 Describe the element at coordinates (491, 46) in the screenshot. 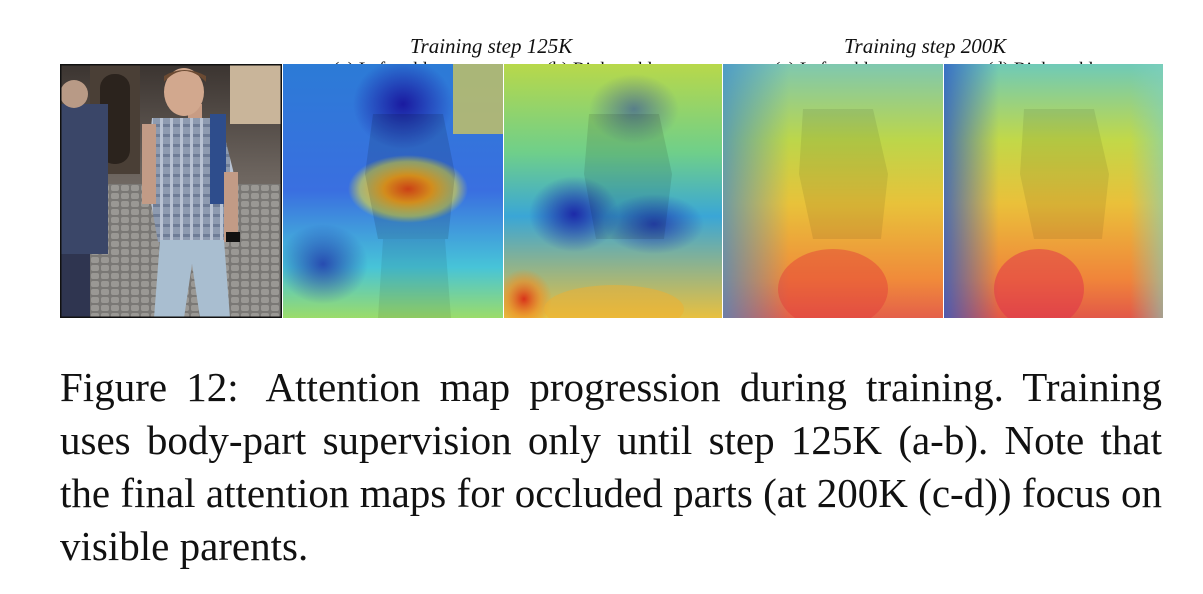

I see `training-step-125k-title: Training step 125K` at that location.